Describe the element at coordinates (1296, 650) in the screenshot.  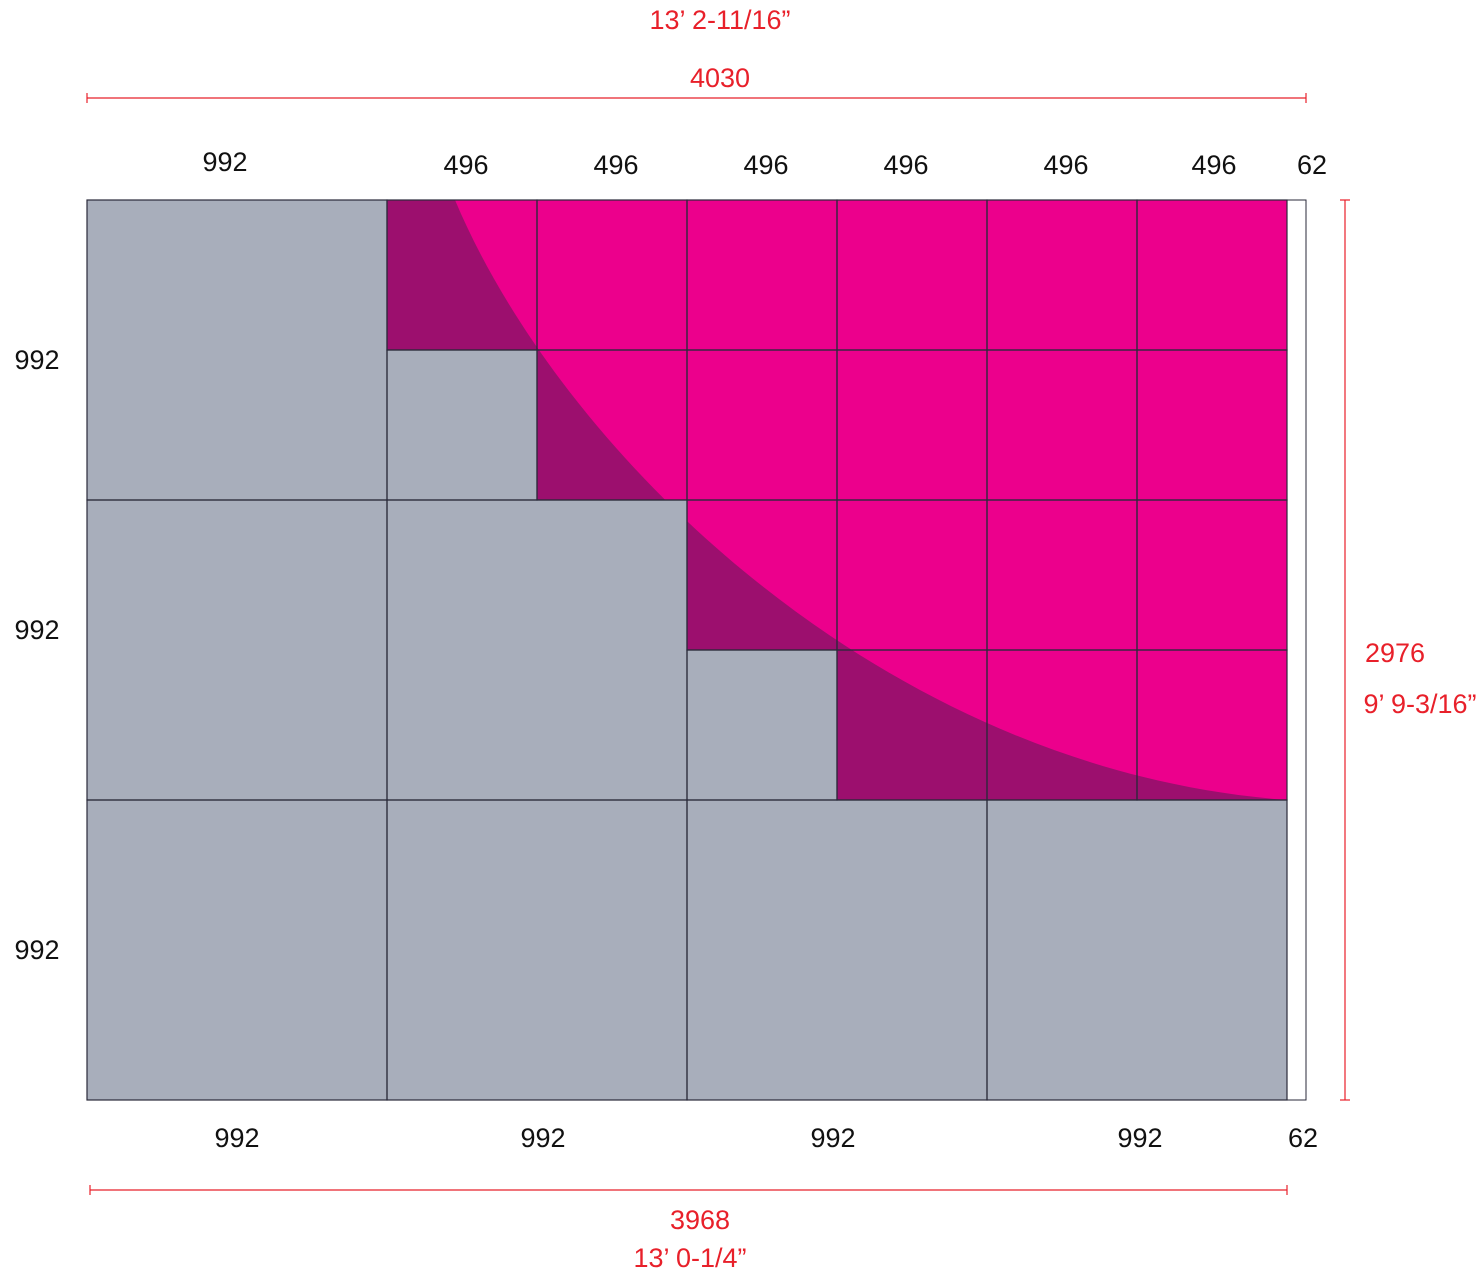
I see `filler-strip` at that location.